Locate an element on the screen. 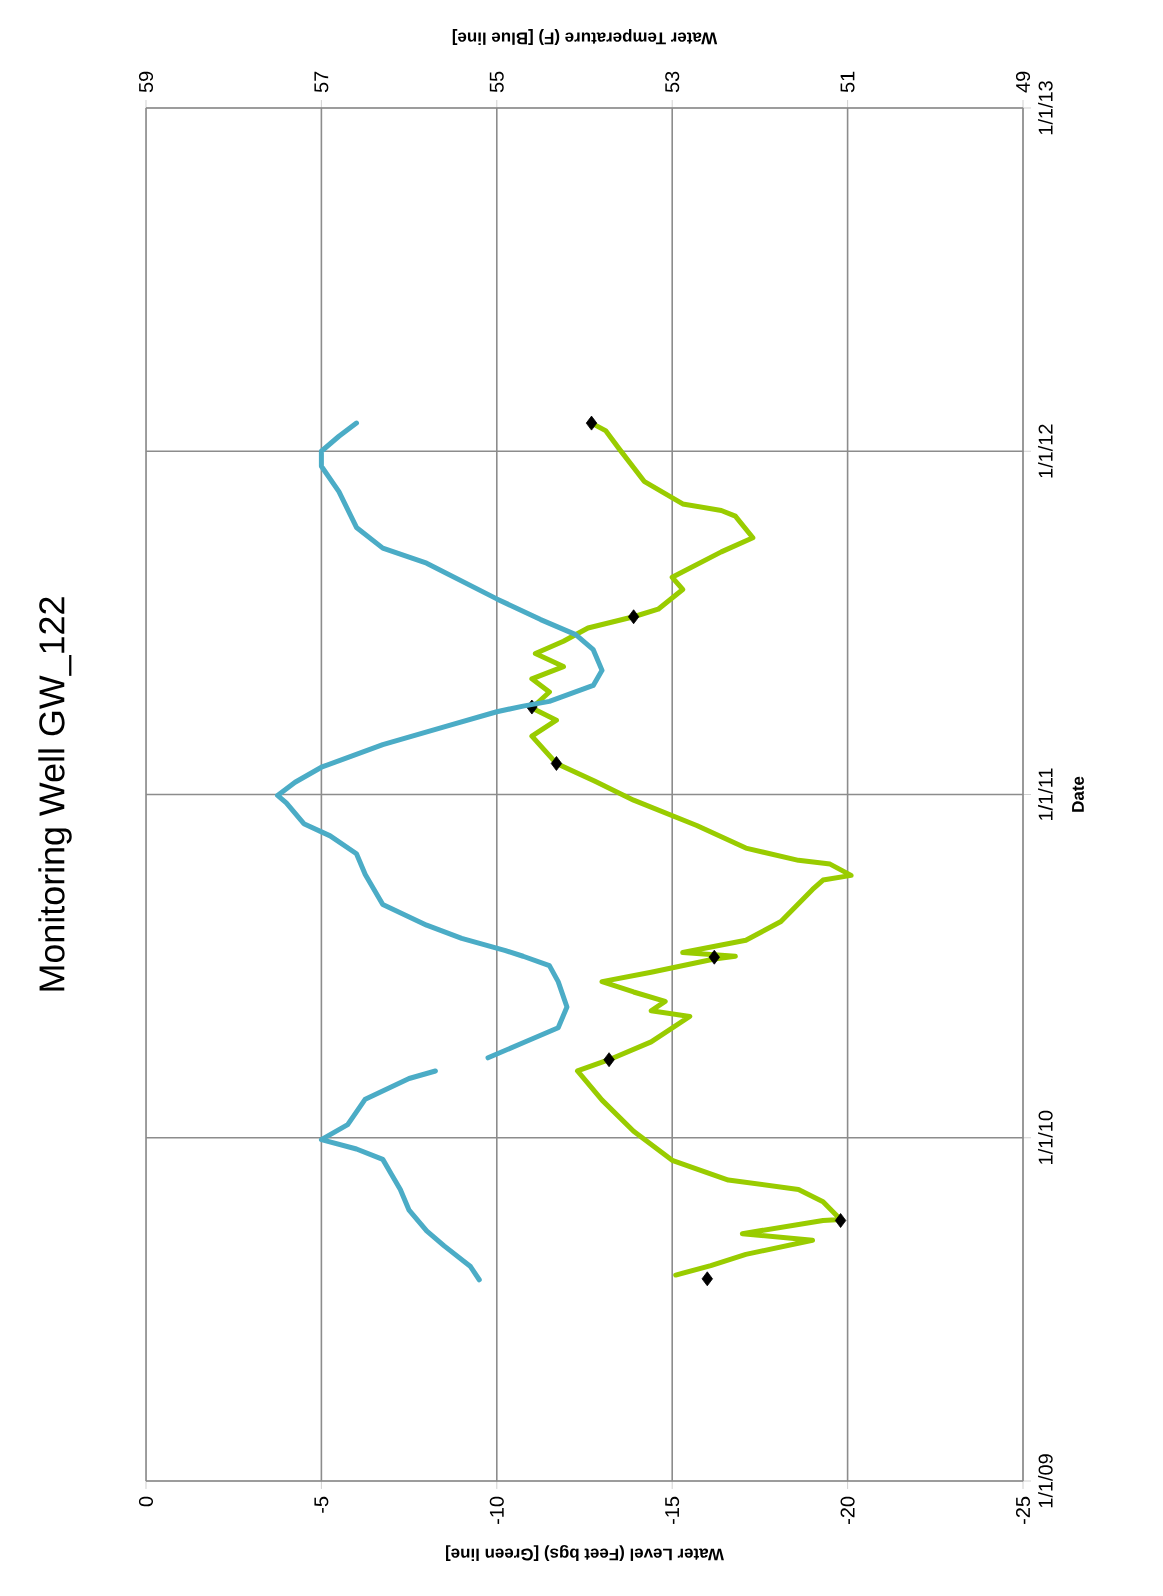  y-tick-label: 1/1/12 is located at coordinates (1045, 451).